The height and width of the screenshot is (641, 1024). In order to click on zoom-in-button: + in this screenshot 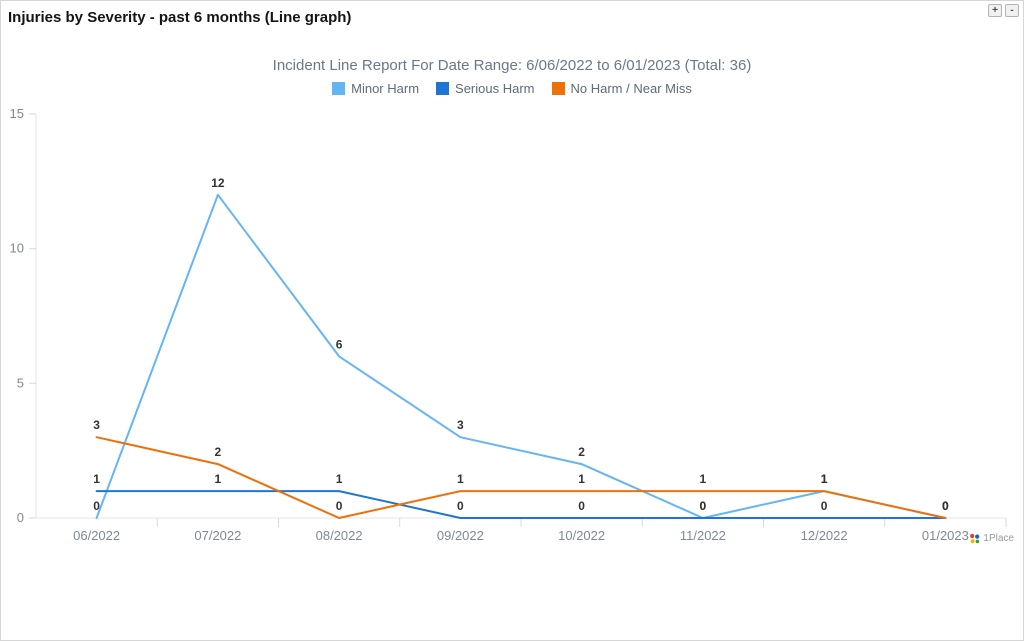, I will do `click(995, 10)`.